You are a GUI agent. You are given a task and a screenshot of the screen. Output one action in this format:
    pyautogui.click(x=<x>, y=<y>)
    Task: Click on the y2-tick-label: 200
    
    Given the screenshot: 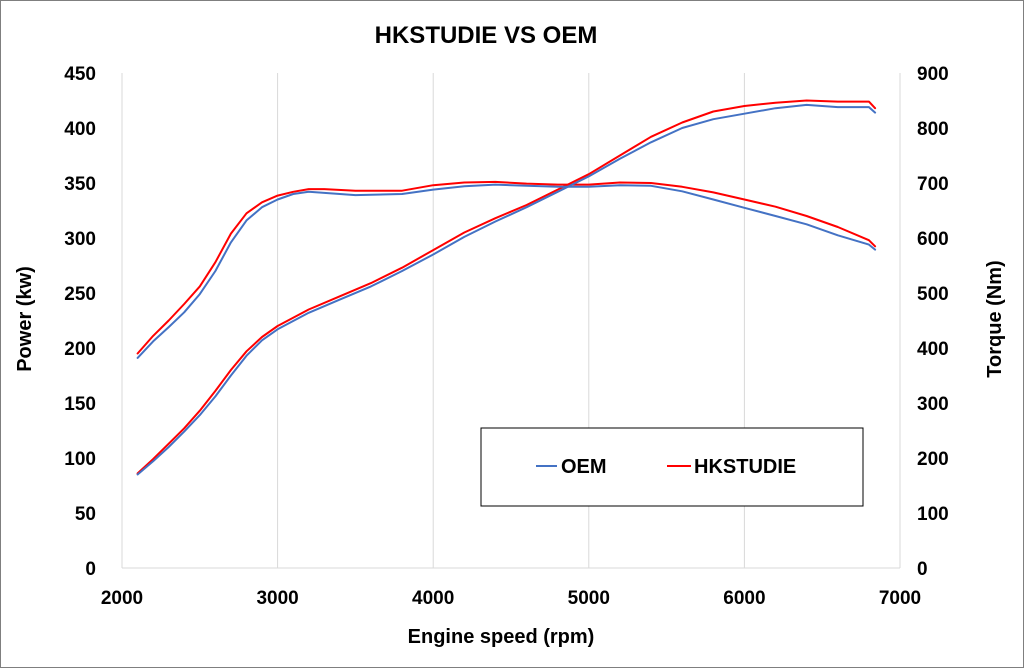 What is the action you would take?
    pyautogui.click(x=933, y=459)
    